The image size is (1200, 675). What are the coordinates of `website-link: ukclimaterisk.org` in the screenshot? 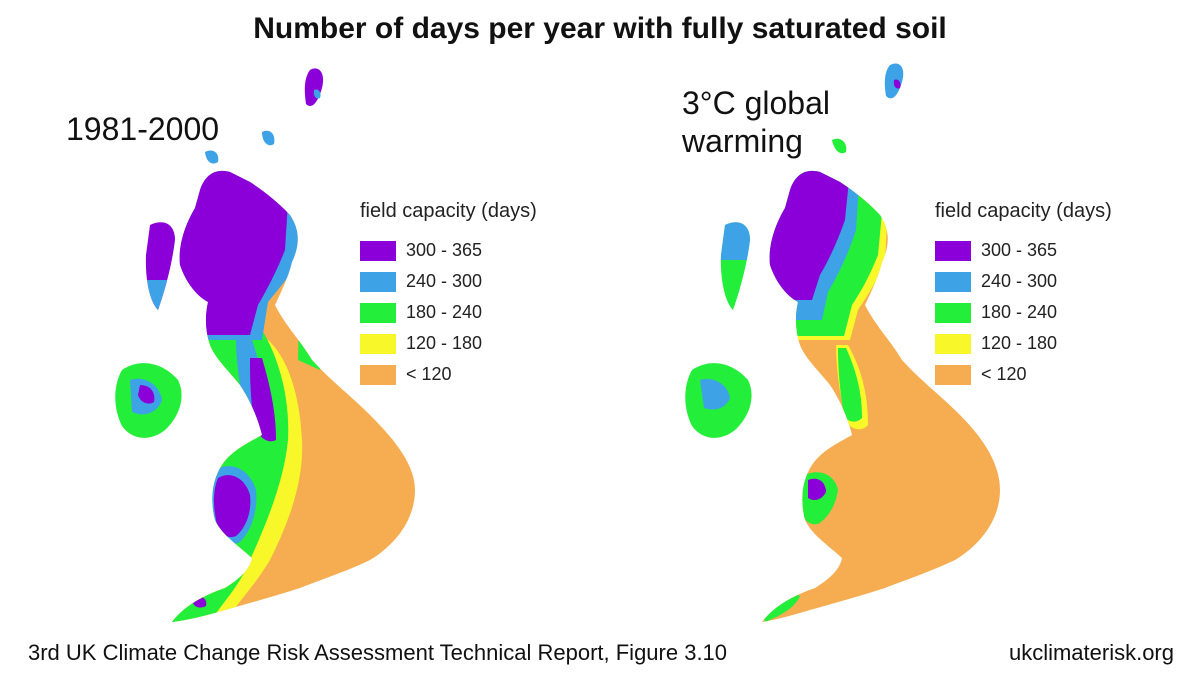 It's located at (1091, 652).